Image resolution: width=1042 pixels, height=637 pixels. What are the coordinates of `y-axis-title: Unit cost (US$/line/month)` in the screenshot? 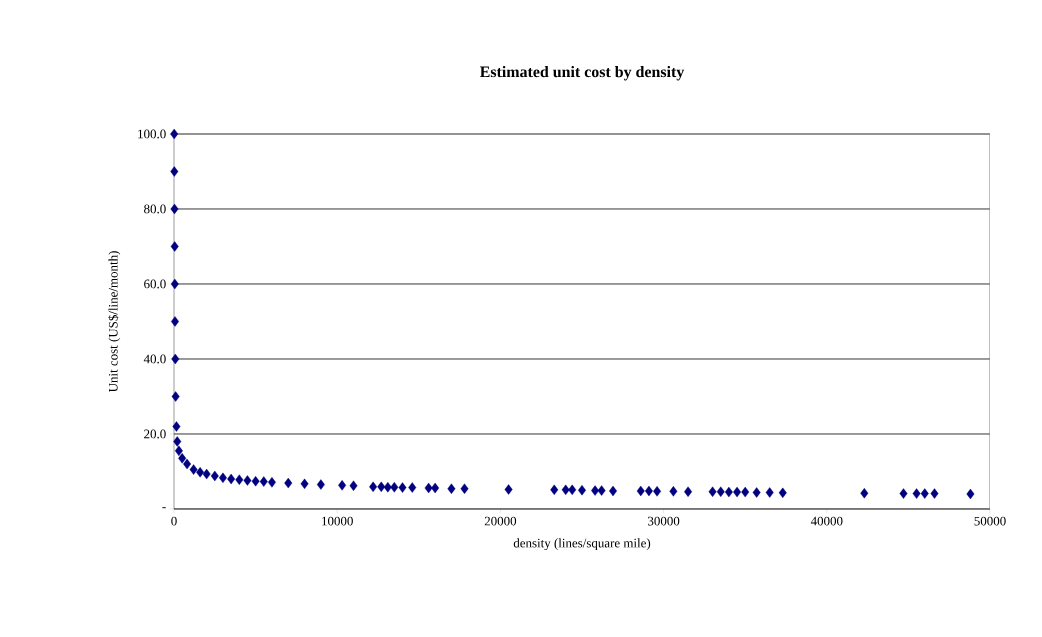 It's located at (114, 322).